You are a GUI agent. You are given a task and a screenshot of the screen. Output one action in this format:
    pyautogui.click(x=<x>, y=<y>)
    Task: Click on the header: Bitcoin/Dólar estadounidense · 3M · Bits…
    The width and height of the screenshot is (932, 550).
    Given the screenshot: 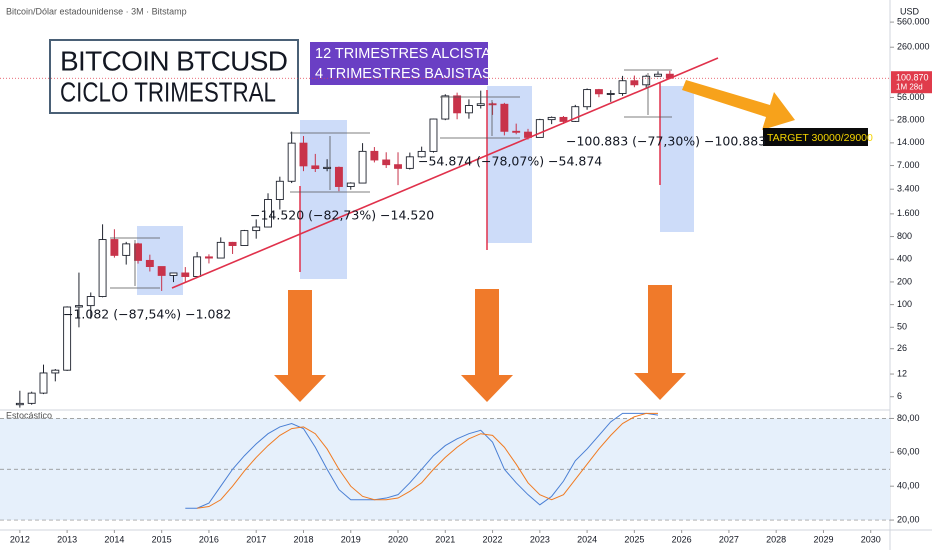 What is the action you would take?
    pyautogui.click(x=96, y=11)
    